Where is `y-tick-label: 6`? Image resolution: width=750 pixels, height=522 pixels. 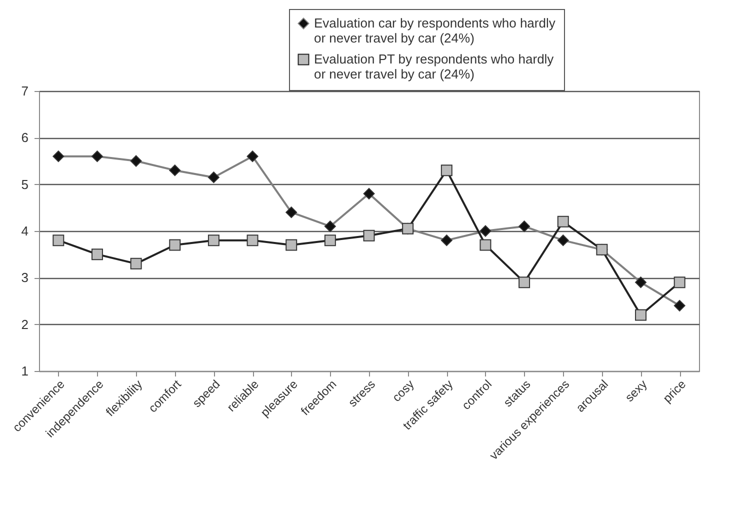 y-tick-label: 6 is located at coordinates (24, 138).